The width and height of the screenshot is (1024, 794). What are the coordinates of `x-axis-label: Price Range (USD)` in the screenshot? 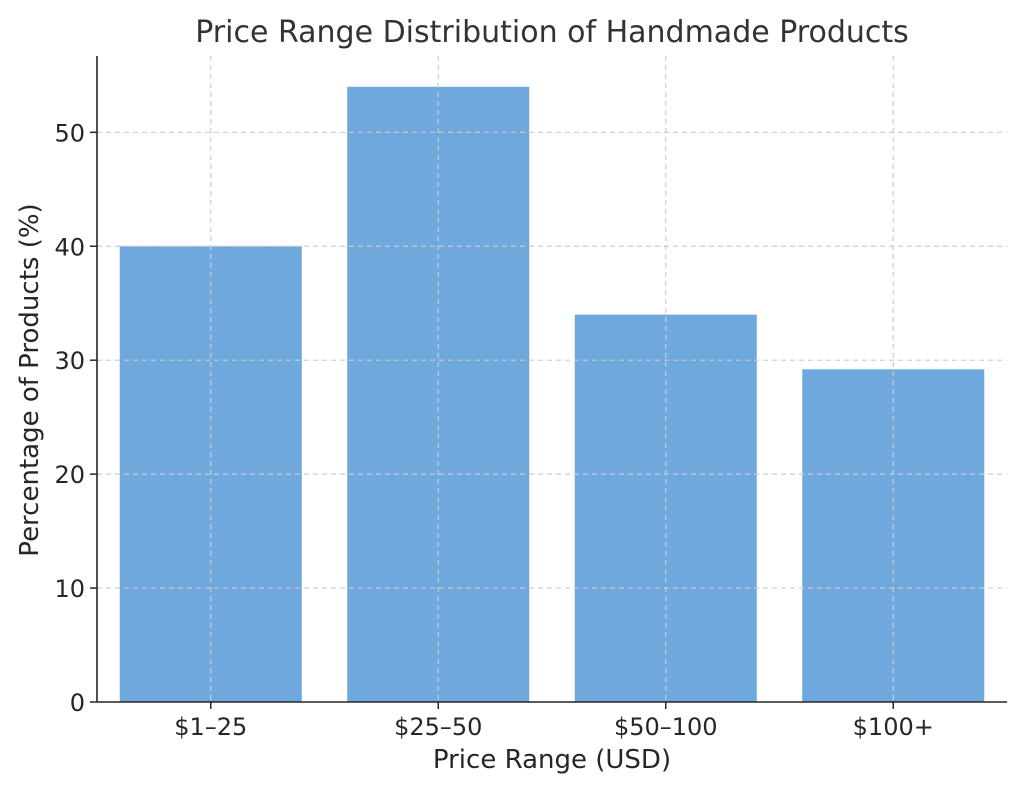 It's located at (552, 760).